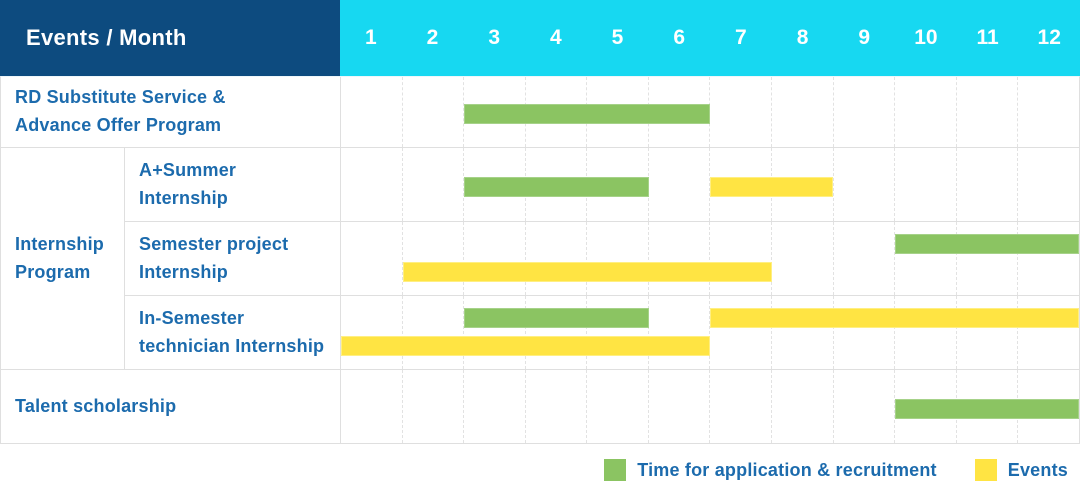  What do you see at coordinates (617, 37) in the screenshot?
I see `month-header-cell: 5` at bounding box center [617, 37].